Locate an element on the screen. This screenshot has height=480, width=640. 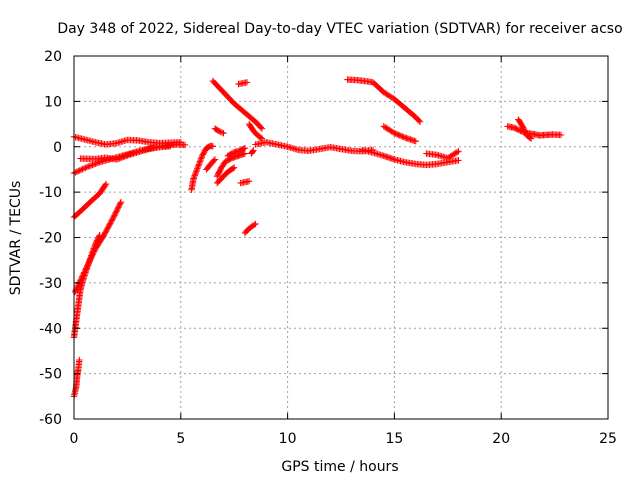
y-tick-label: -20 is located at coordinates (50, 239).